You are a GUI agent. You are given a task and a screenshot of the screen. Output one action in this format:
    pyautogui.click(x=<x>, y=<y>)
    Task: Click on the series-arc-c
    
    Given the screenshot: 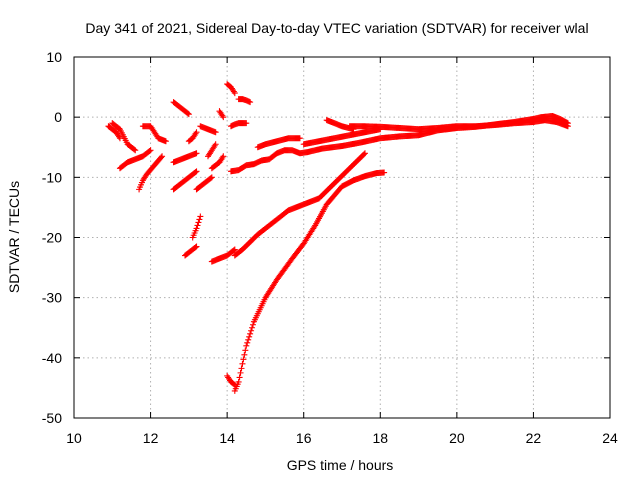 What is the action you would take?
    pyautogui.click(x=135, y=159)
    